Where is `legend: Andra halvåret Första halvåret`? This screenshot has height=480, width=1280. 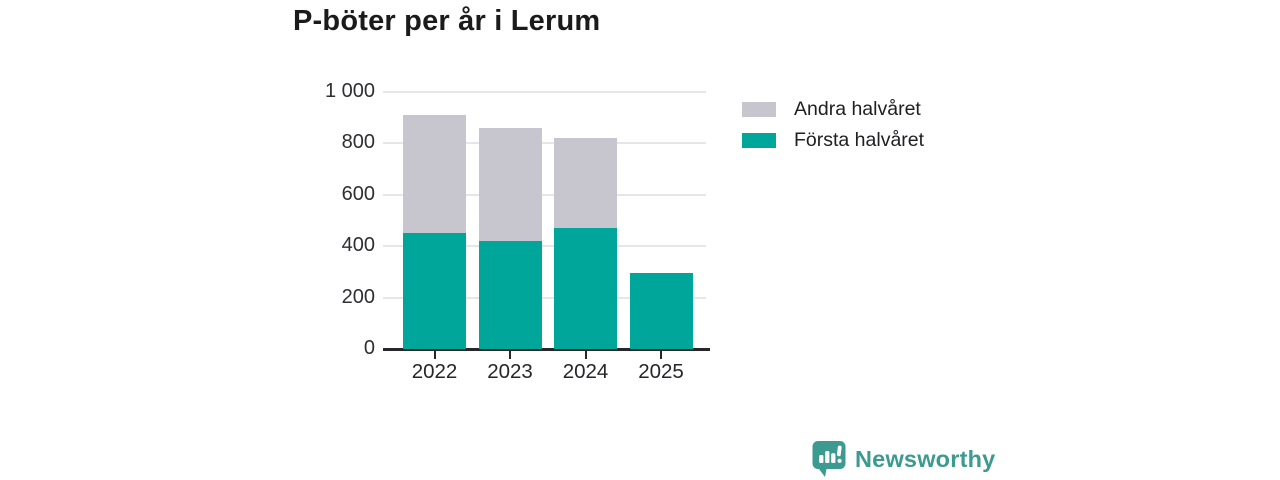 legend: Andra halvåret Första halvåret is located at coordinates (833, 130).